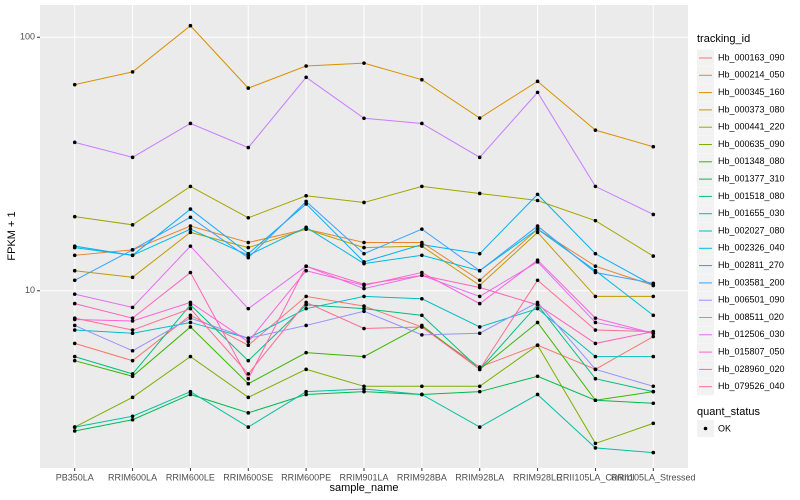  I want to click on y-tick-label: 10, so click(30, 290).